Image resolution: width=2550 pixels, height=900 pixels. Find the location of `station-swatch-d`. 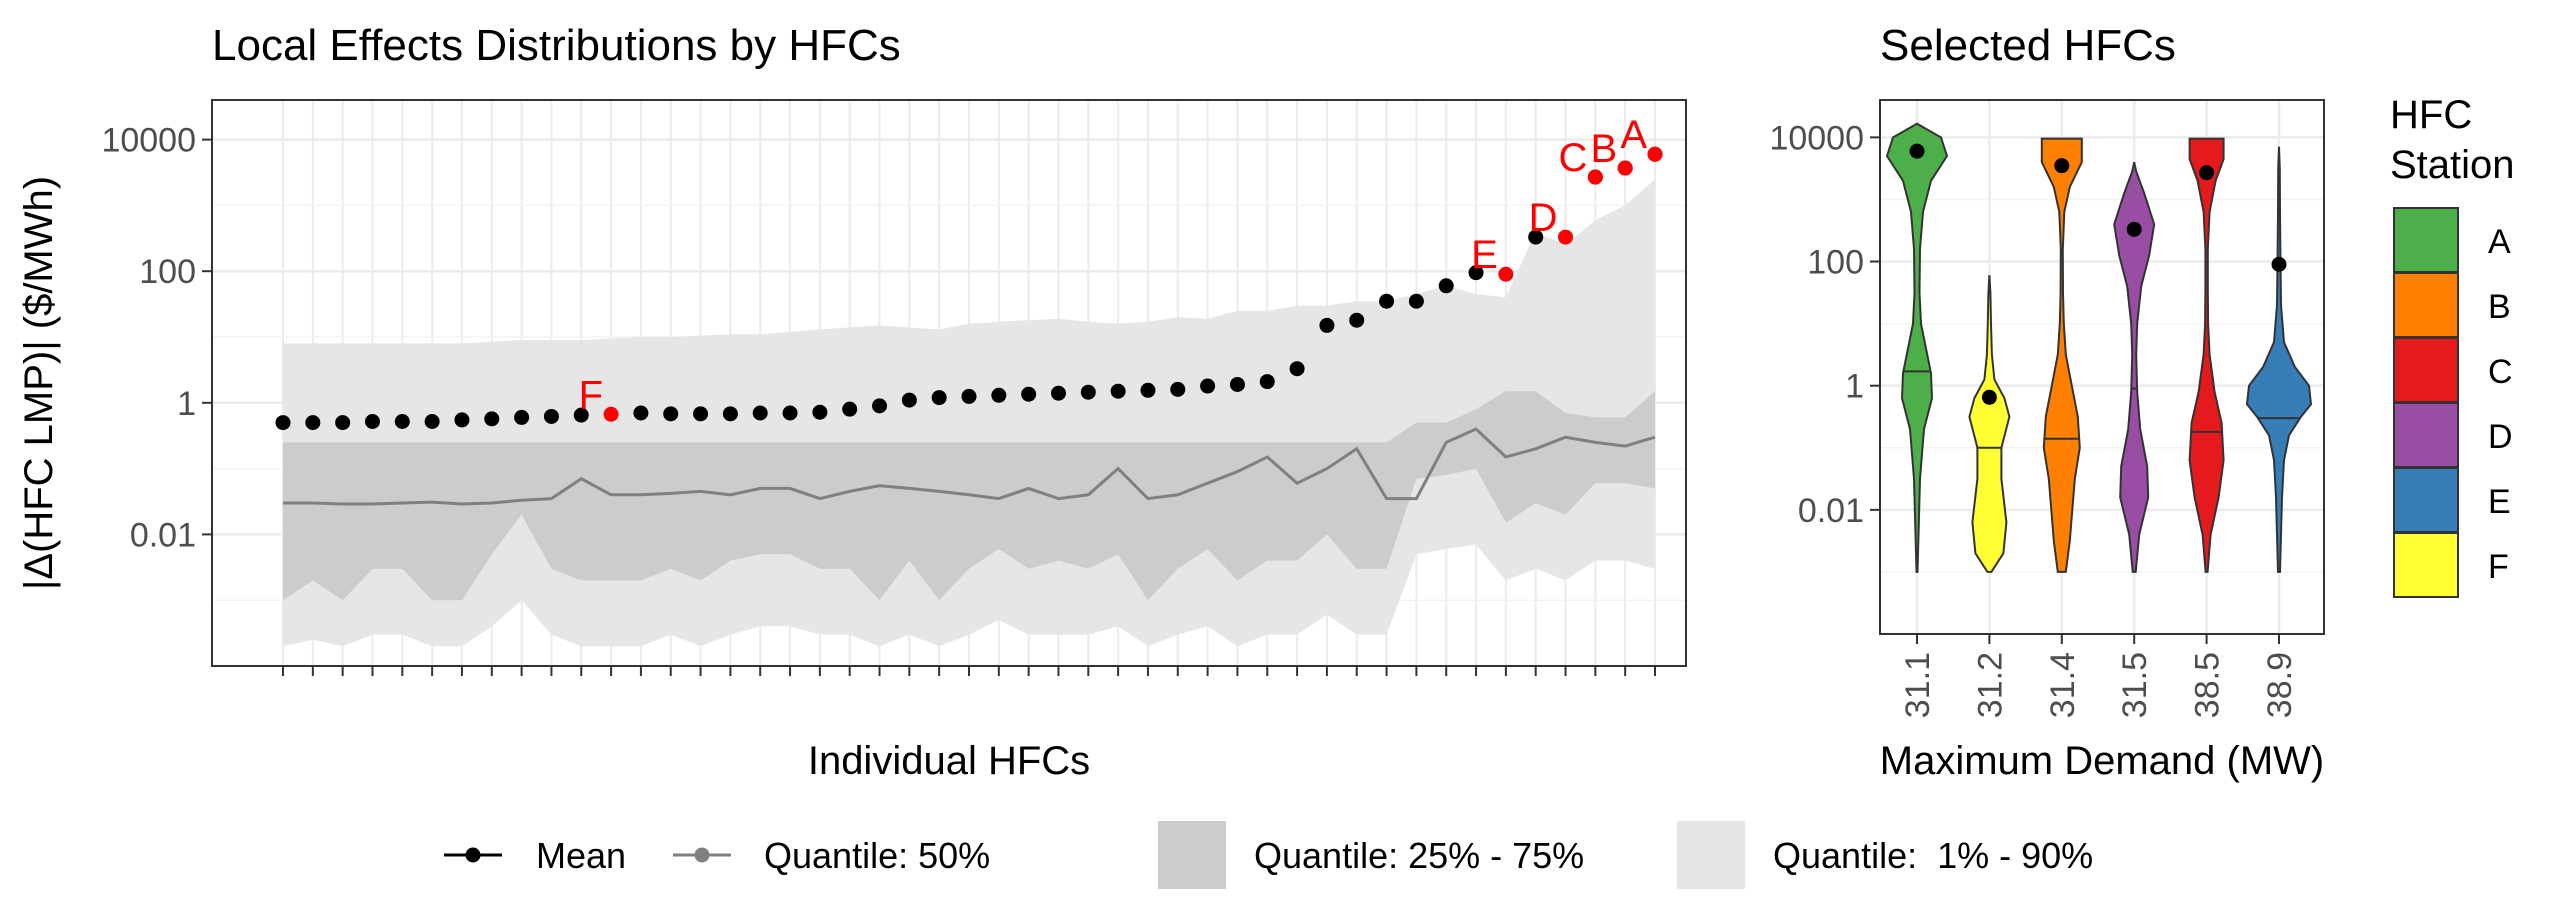

station-swatch-d is located at coordinates (2426, 435).